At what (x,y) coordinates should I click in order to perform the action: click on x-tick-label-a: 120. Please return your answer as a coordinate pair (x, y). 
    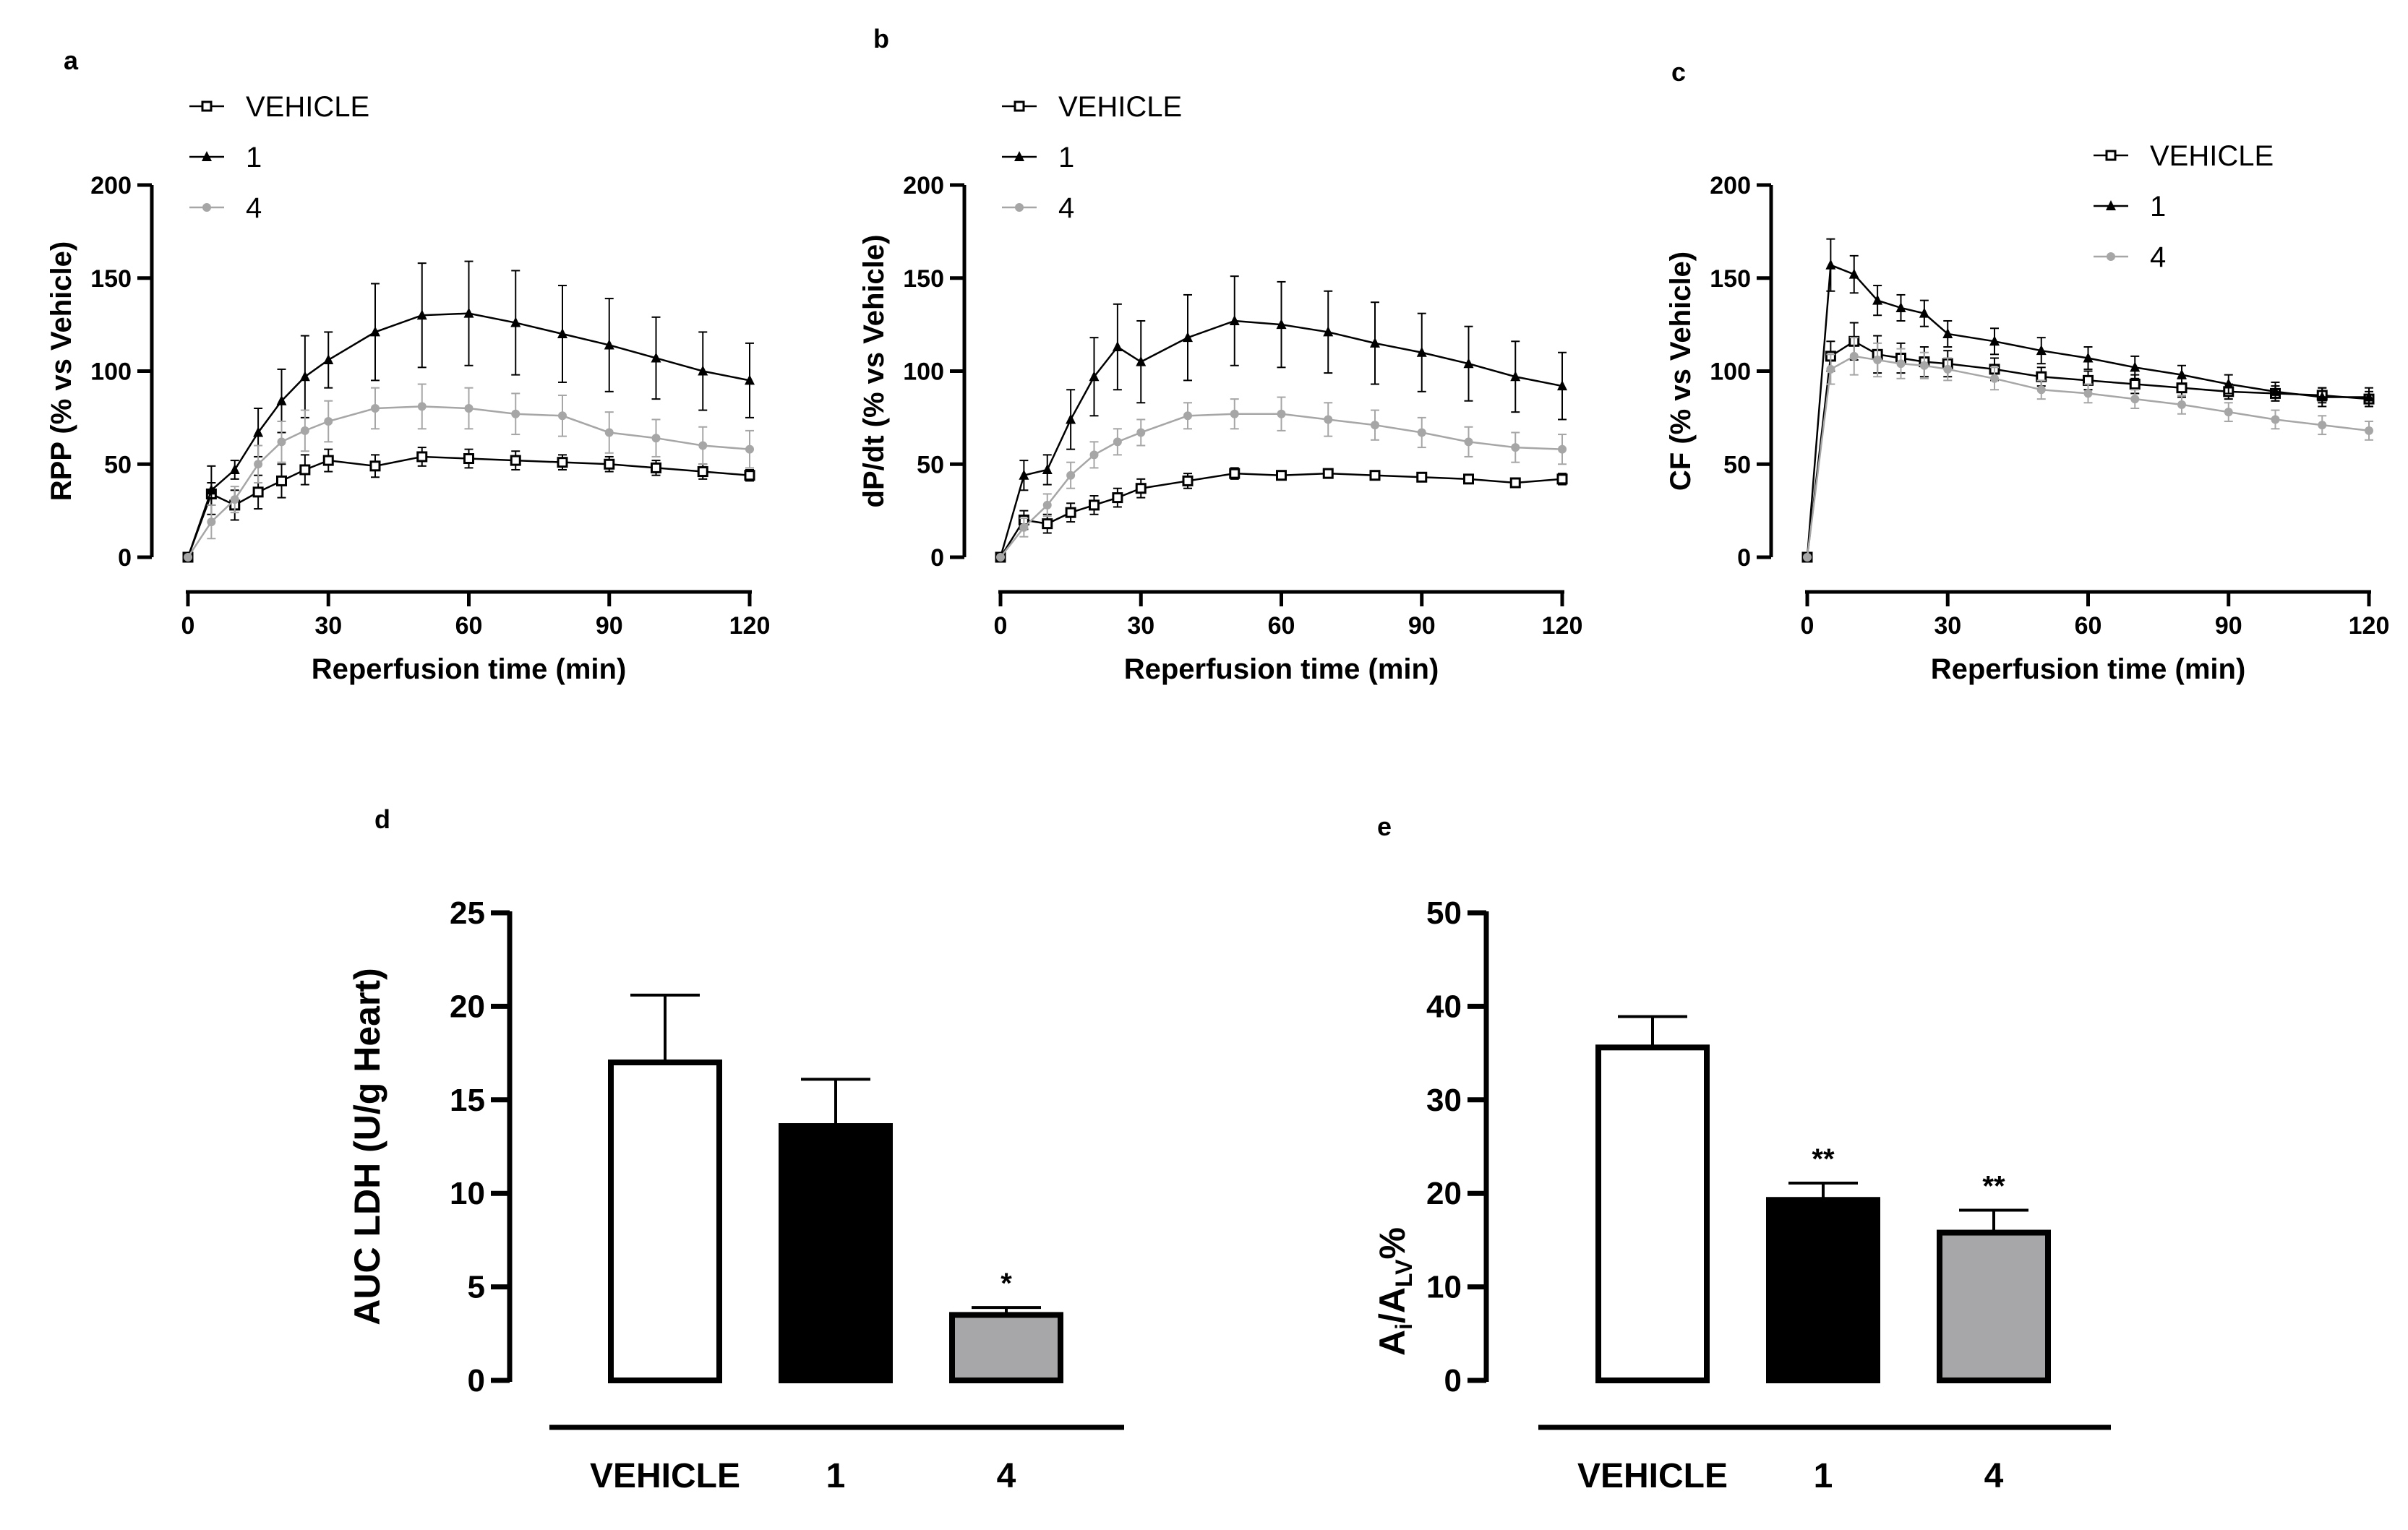
    Looking at the image, I should click on (750, 626).